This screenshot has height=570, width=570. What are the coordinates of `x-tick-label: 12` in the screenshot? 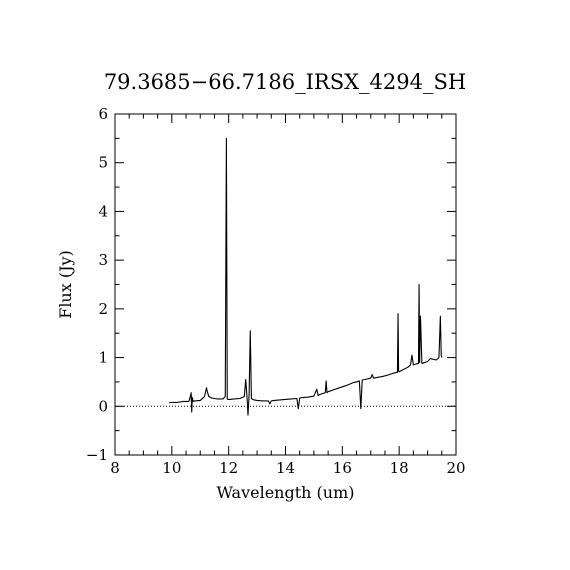 It's located at (228, 468).